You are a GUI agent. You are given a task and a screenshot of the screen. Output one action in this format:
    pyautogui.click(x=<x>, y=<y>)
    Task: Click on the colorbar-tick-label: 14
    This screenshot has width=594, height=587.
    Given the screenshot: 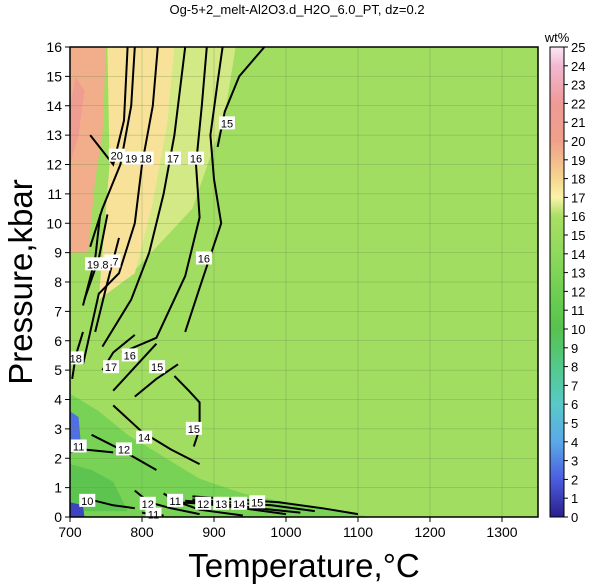 What is the action you would take?
    pyautogui.click(x=578, y=254)
    